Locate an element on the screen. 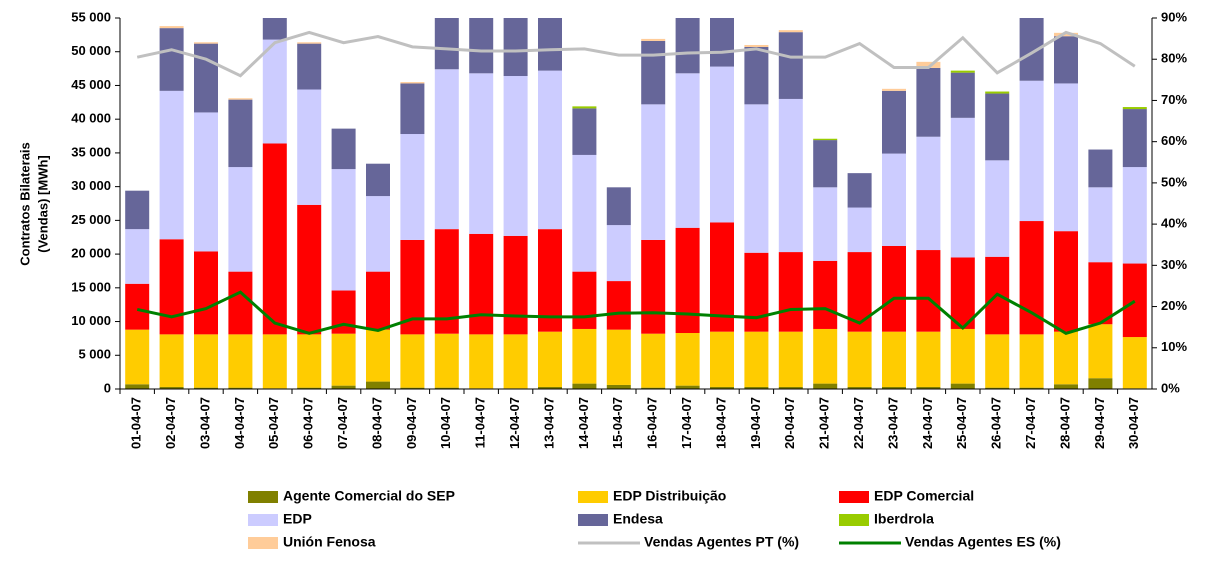 This screenshot has height=578, width=1209. x-tick-label: 01-04-07 is located at coordinates (136, 423).